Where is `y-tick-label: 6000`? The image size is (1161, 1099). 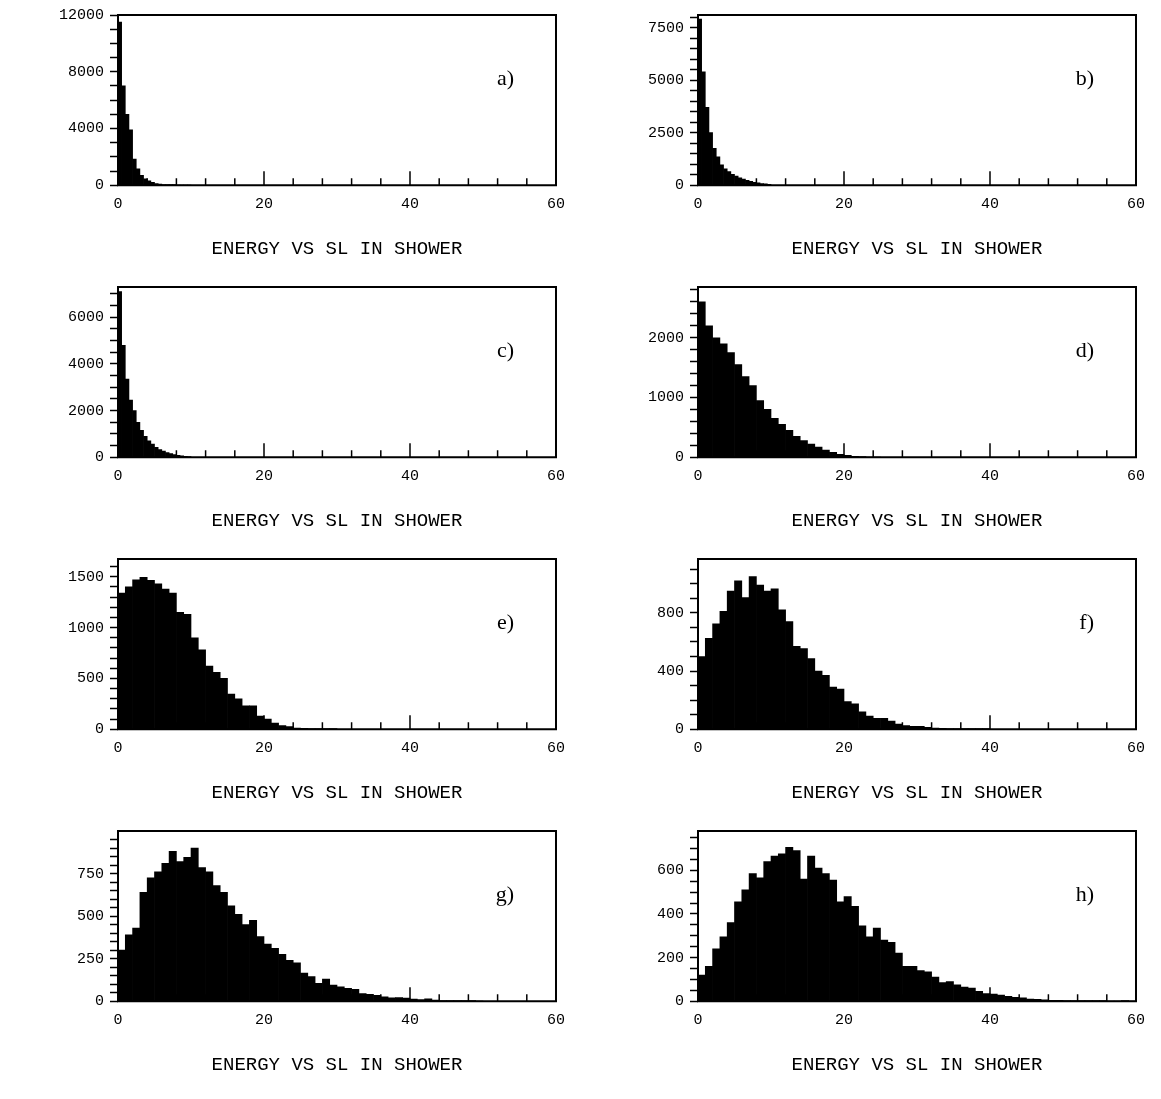 y-tick-label: 6000 is located at coordinates (85, 318).